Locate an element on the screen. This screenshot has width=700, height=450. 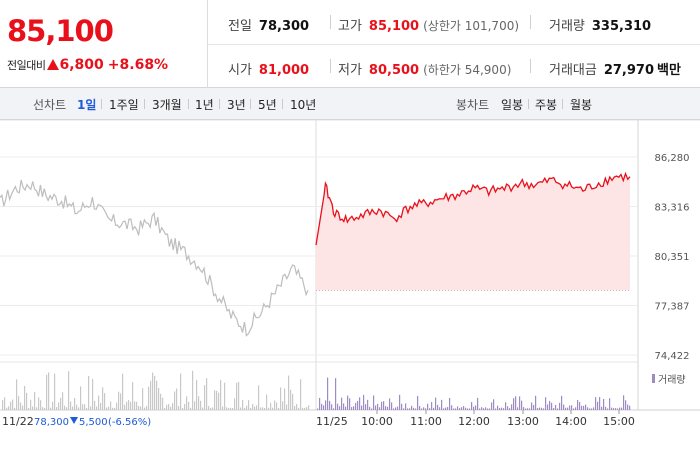
tab-1-year: 1년 is located at coordinates (204, 105).